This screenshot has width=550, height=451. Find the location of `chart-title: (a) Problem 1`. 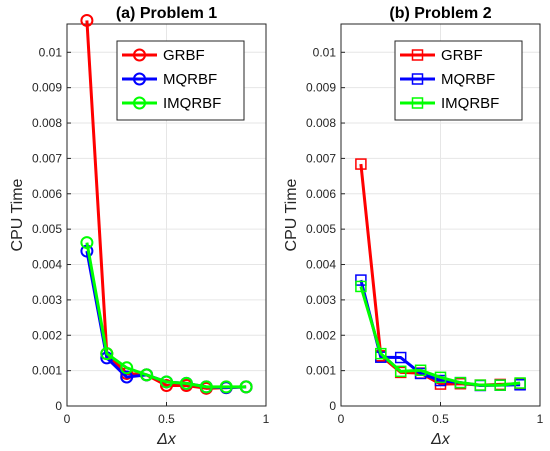

chart-title: (a) Problem 1 is located at coordinates (166, 13).